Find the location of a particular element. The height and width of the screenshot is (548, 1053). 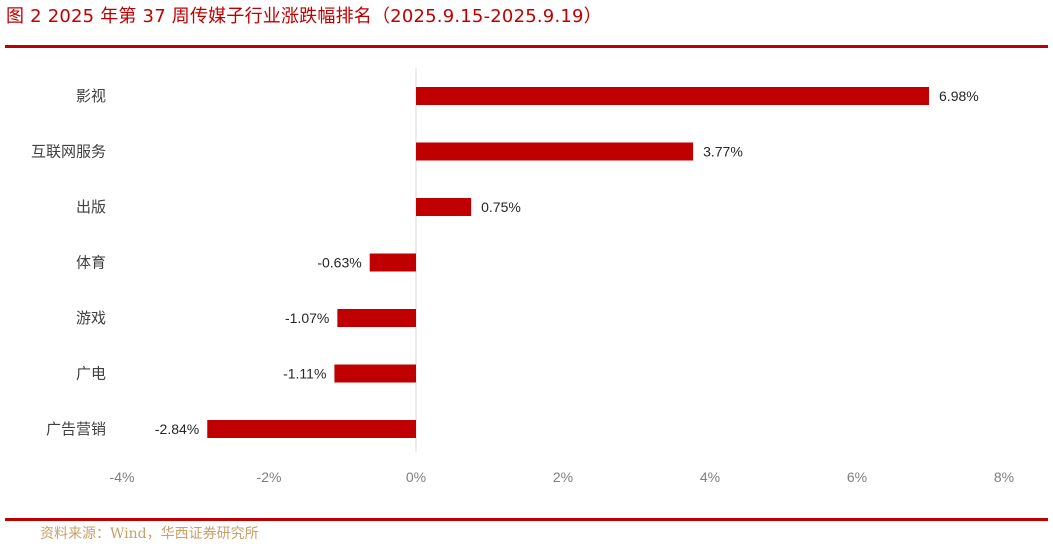

category-label: 互联网服务 is located at coordinates (68, 152).